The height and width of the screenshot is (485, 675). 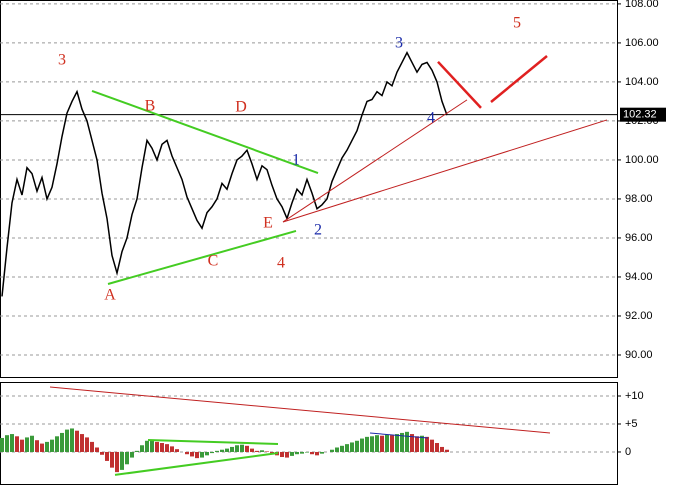 I want to click on wave-label: E, so click(x=268, y=223).